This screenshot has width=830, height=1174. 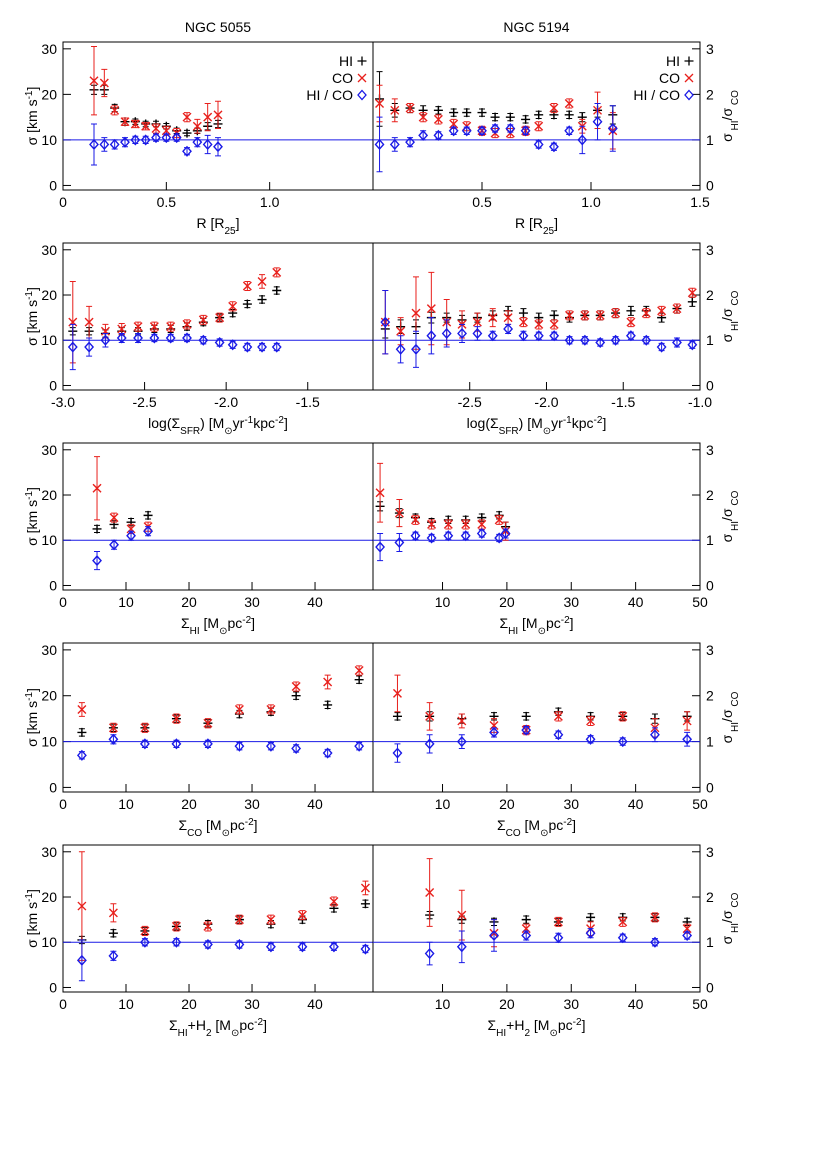 I want to click on y2-tick-label: 3, so click(x=710, y=250).